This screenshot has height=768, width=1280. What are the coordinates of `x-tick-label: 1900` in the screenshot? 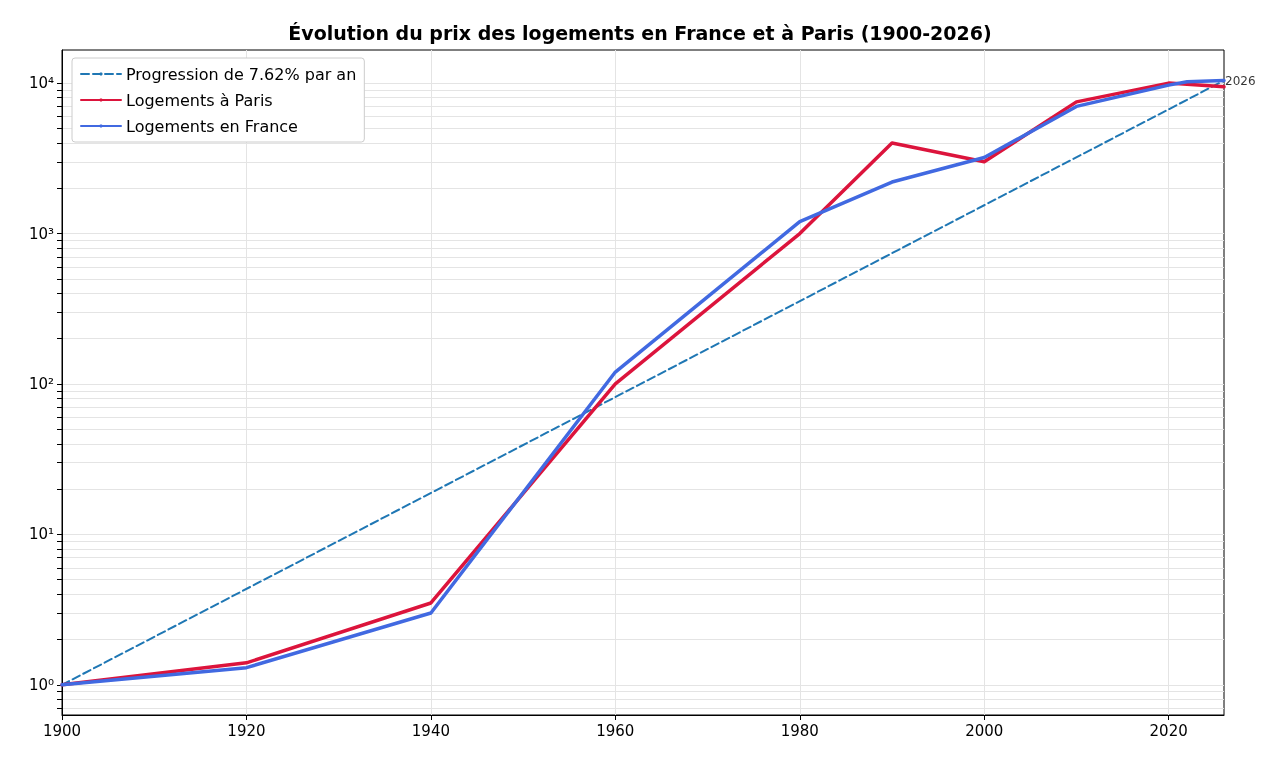 It's located at (62, 730).